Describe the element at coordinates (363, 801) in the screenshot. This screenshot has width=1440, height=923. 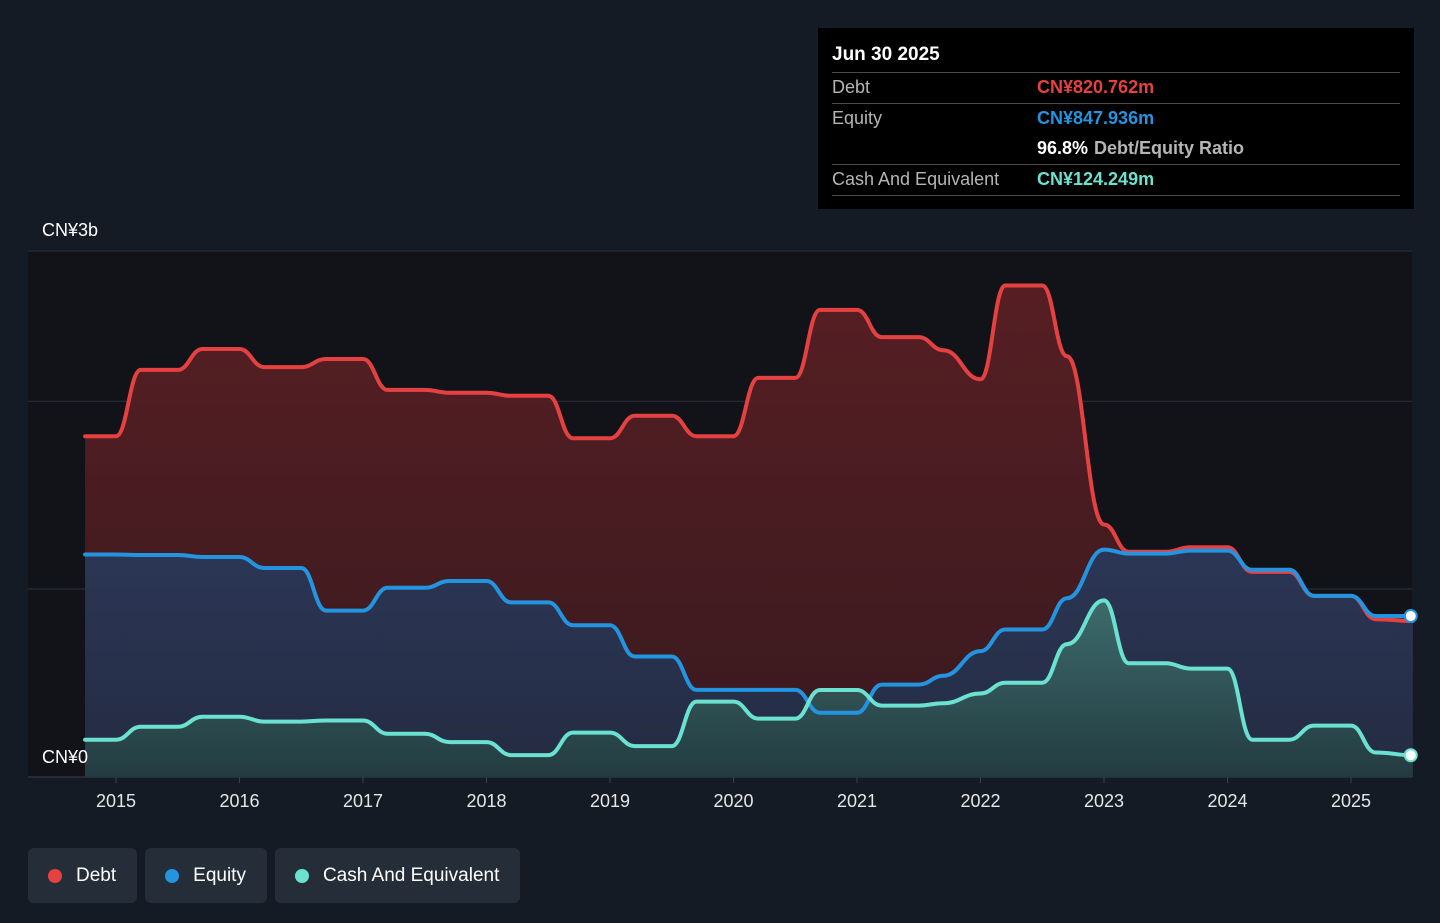
I see `x-tick-label: 2017` at that location.